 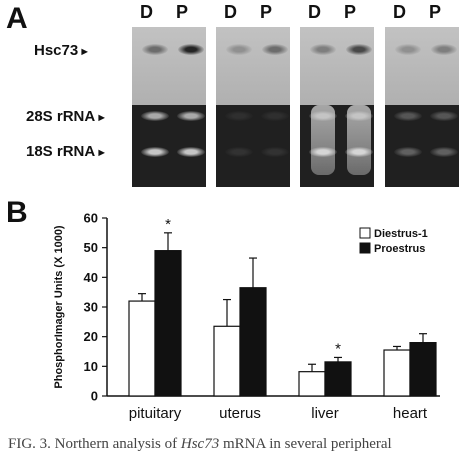 What do you see at coordinates (91, 307) in the screenshot?
I see `y-tick-label: 30` at bounding box center [91, 307].